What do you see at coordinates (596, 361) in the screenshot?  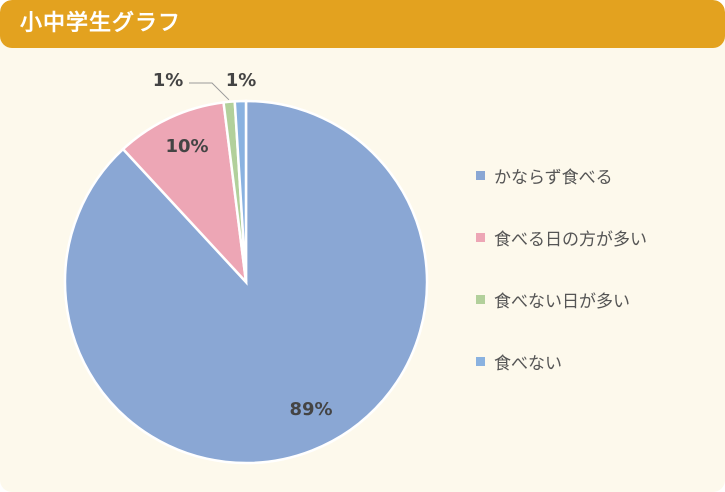 I see `legend-item-3: 食べない` at bounding box center [596, 361].